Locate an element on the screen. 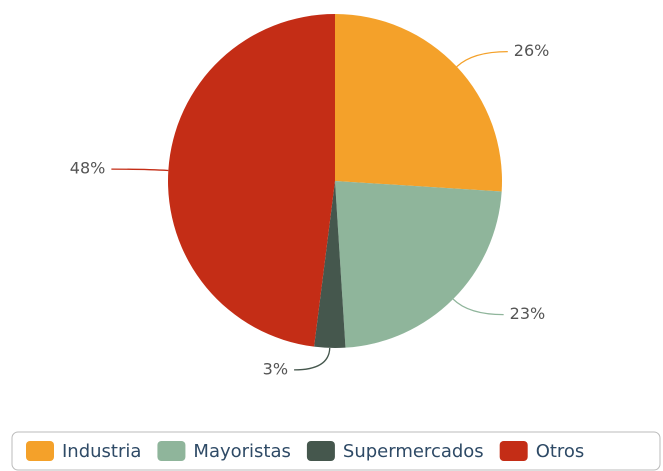 Image resolution: width=663 pixels, height=471 pixels. data-label: 3% is located at coordinates (275, 368).